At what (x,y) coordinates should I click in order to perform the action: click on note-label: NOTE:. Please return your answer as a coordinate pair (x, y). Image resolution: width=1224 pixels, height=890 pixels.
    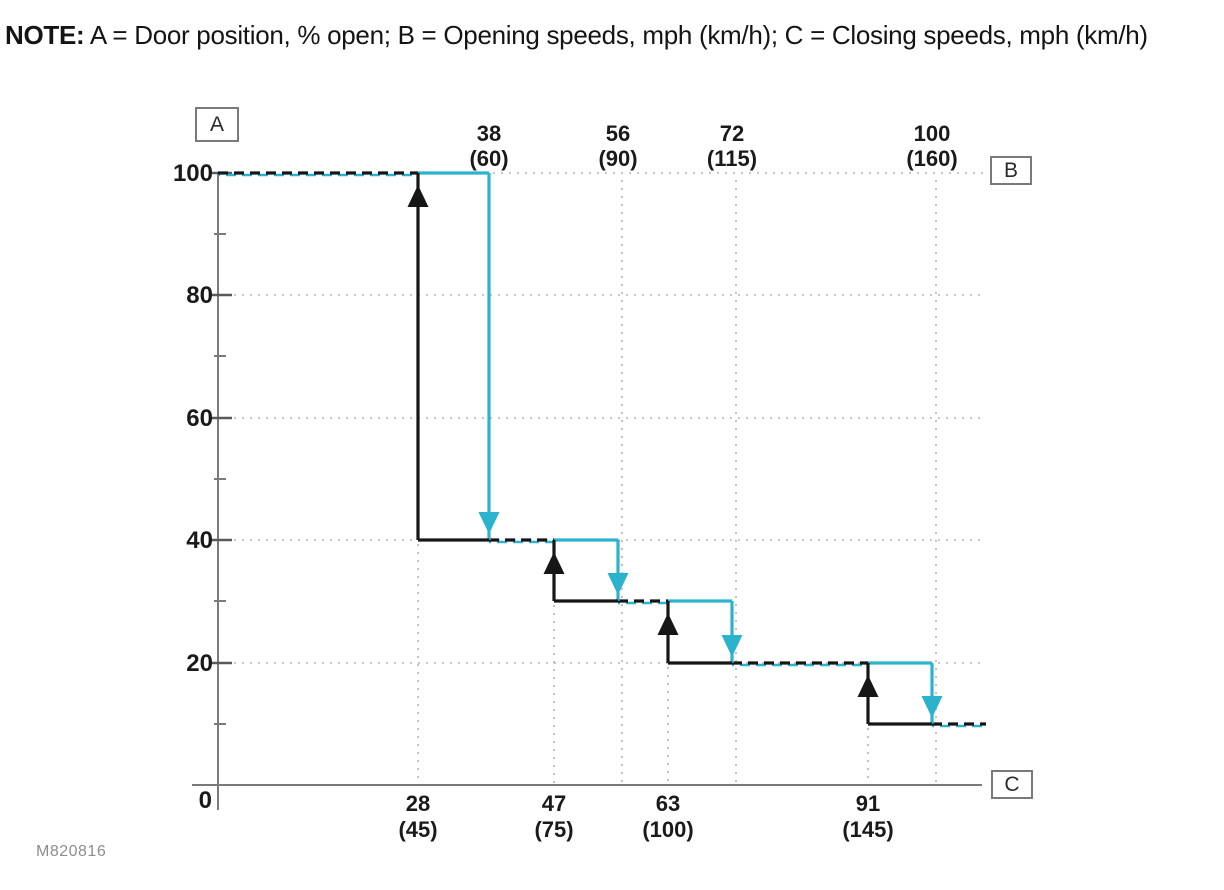
    Looking at the image, I should click on (45, 35).